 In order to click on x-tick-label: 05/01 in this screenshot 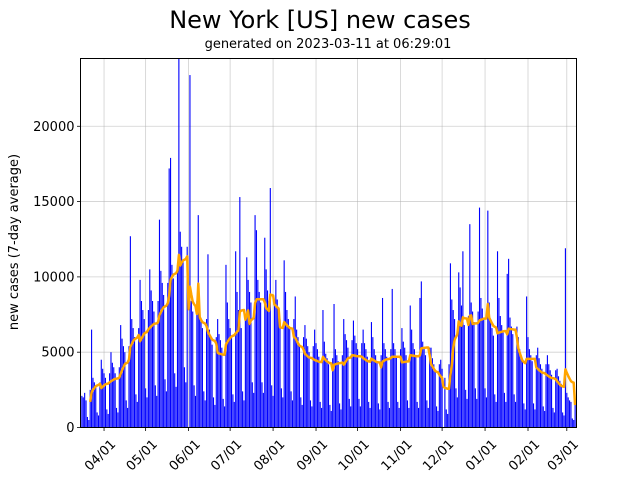, I will do `click(142, 455)`.